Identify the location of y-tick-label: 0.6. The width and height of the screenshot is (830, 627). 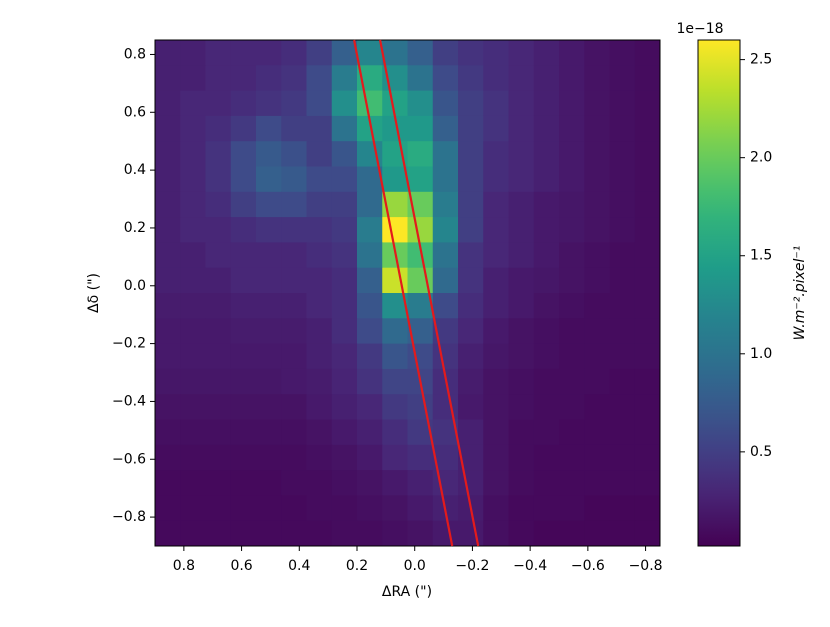
(135, 112).